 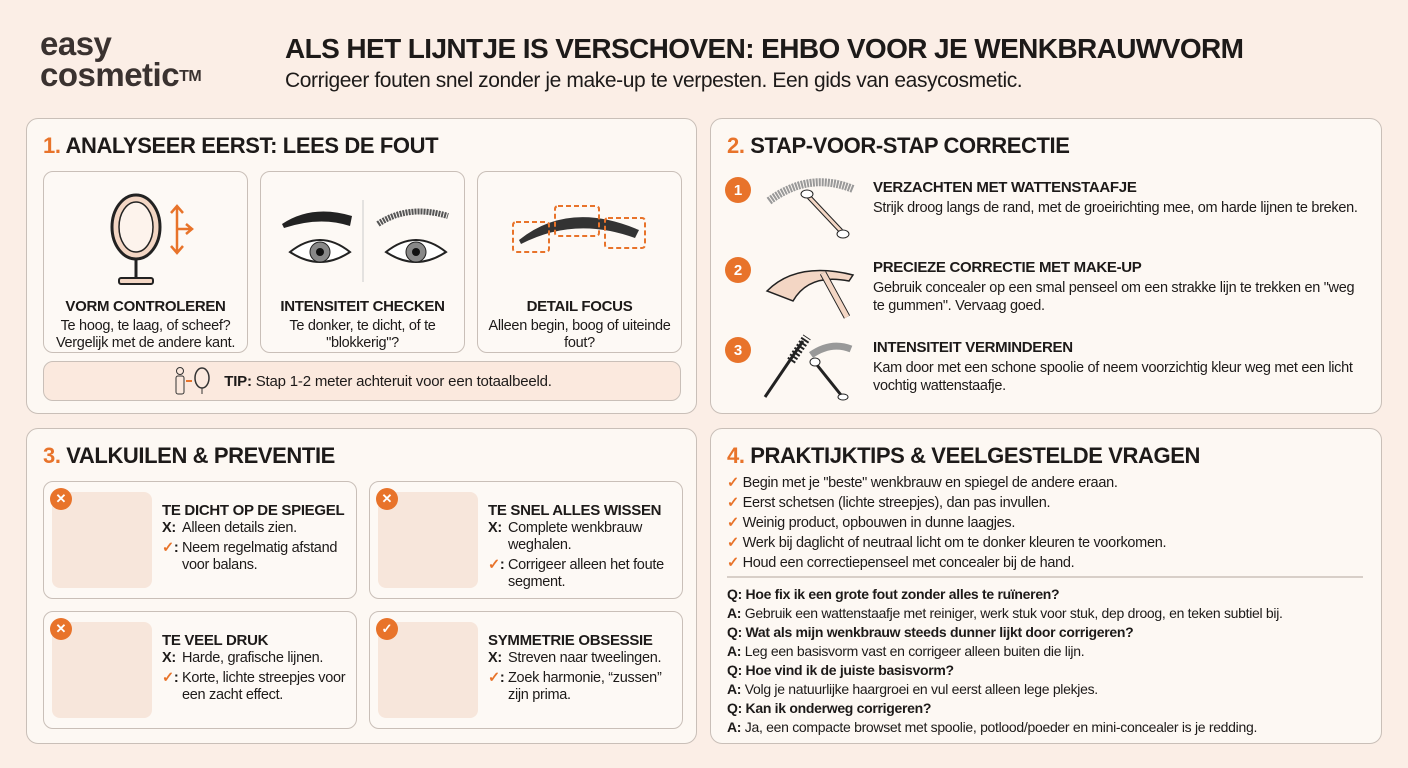 What do you see at coordinates (840, 670) in the screenshot?
I see `faq-question: Q: Hoe vind ik de juiste basisvorm?` at bounding box center [840, 670].